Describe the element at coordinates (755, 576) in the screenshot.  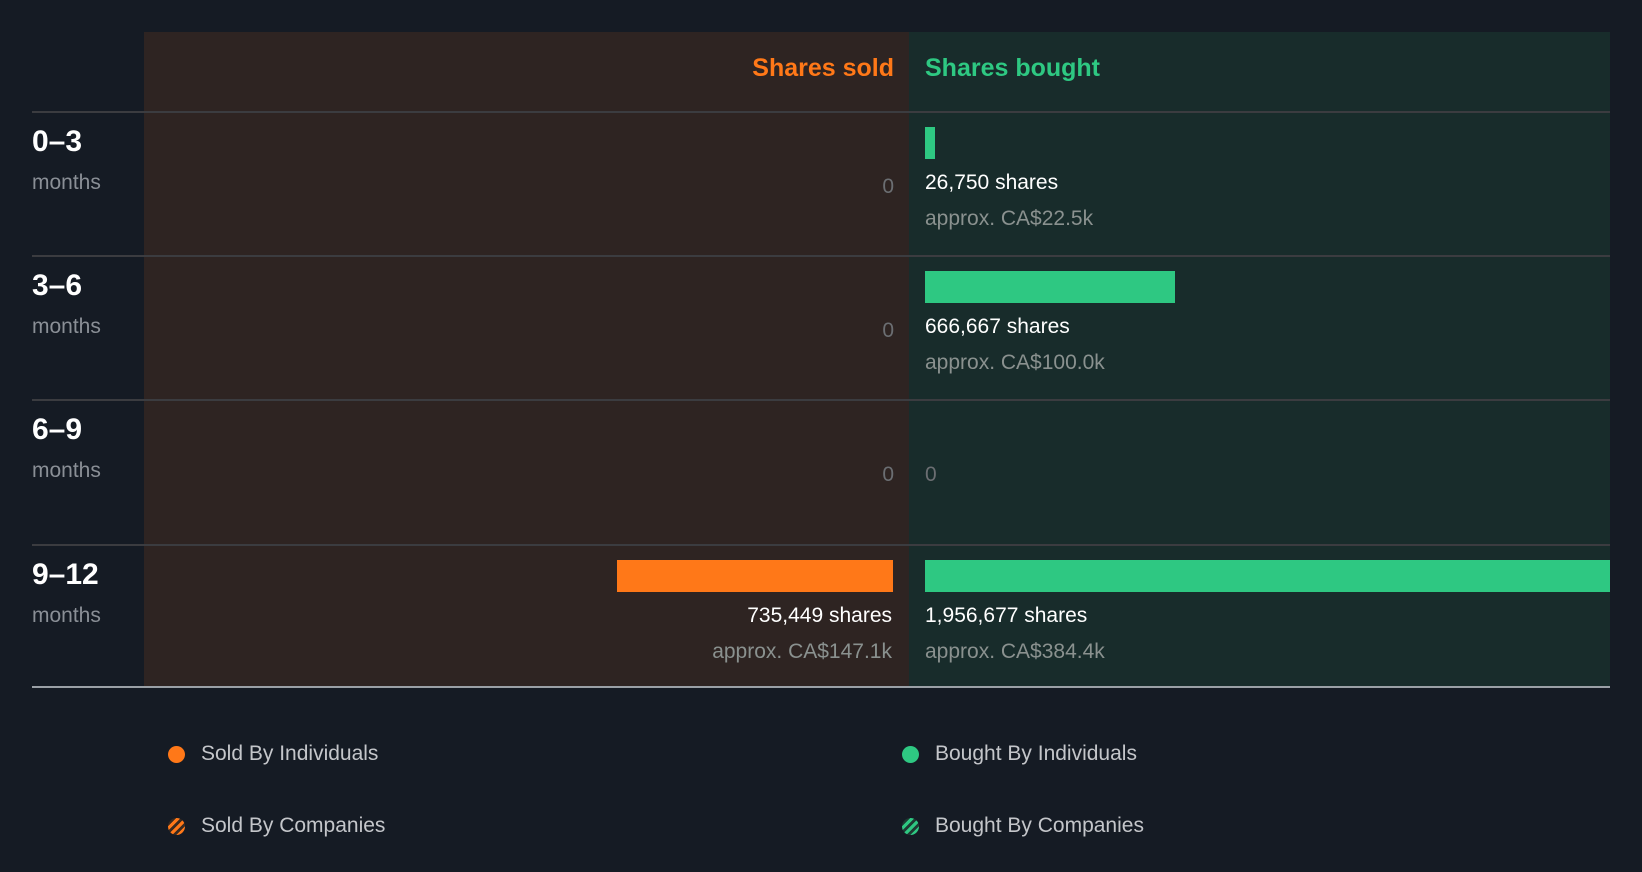
I see `sold-bar` at that location.